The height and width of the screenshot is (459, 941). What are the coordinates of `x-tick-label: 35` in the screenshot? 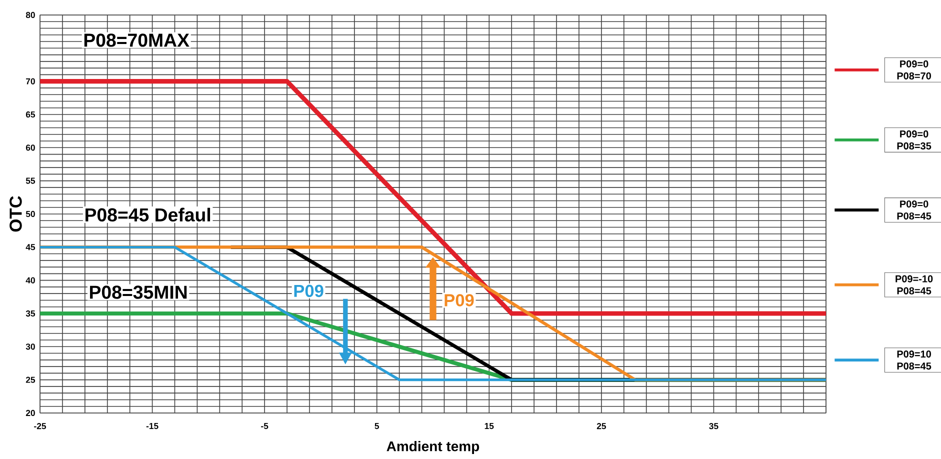 It's located at (713, 426).